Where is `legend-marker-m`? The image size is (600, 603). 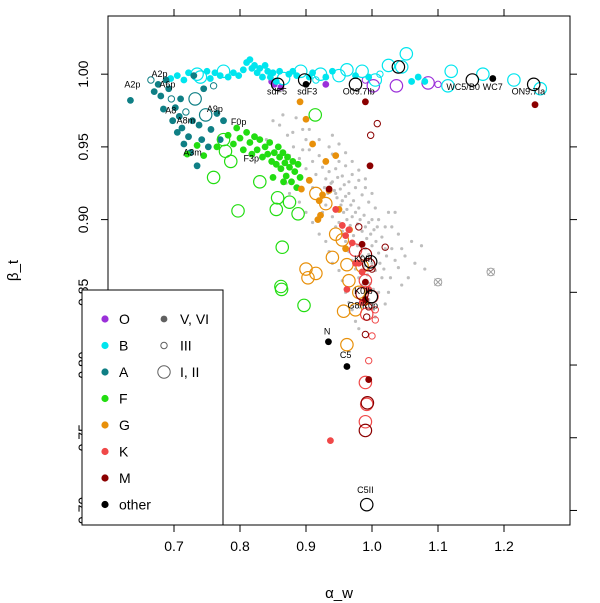
legend-marker-m is located at coordinates (105, 478).